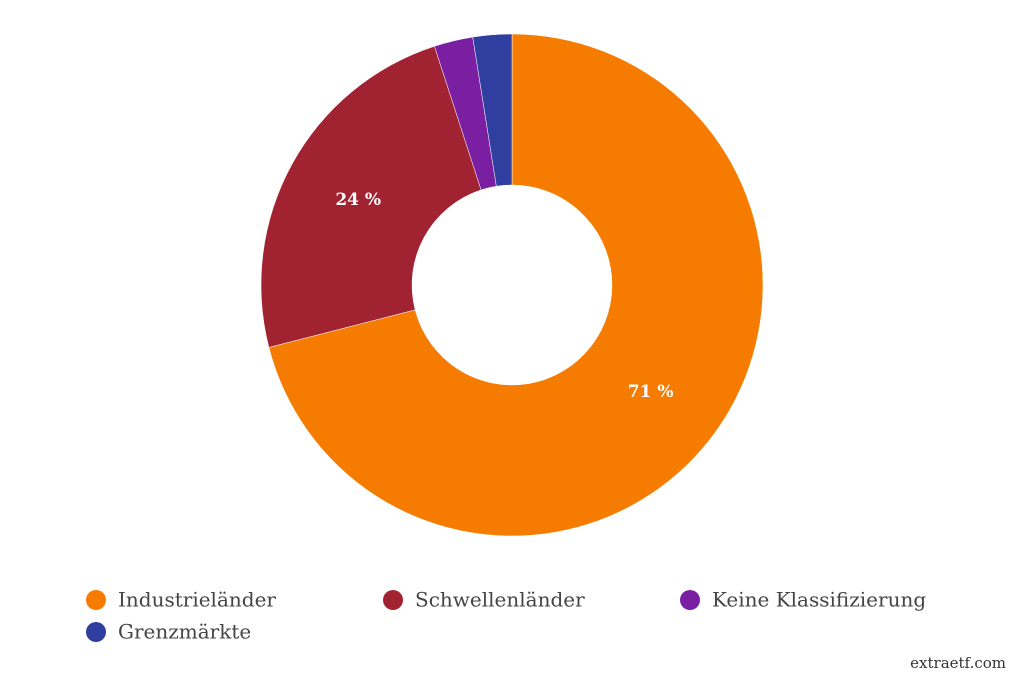  What do you see at coordinates (958, 663) in the screenshot?
I see `watermark: extraetf.com` at bounding box center [958, 663].